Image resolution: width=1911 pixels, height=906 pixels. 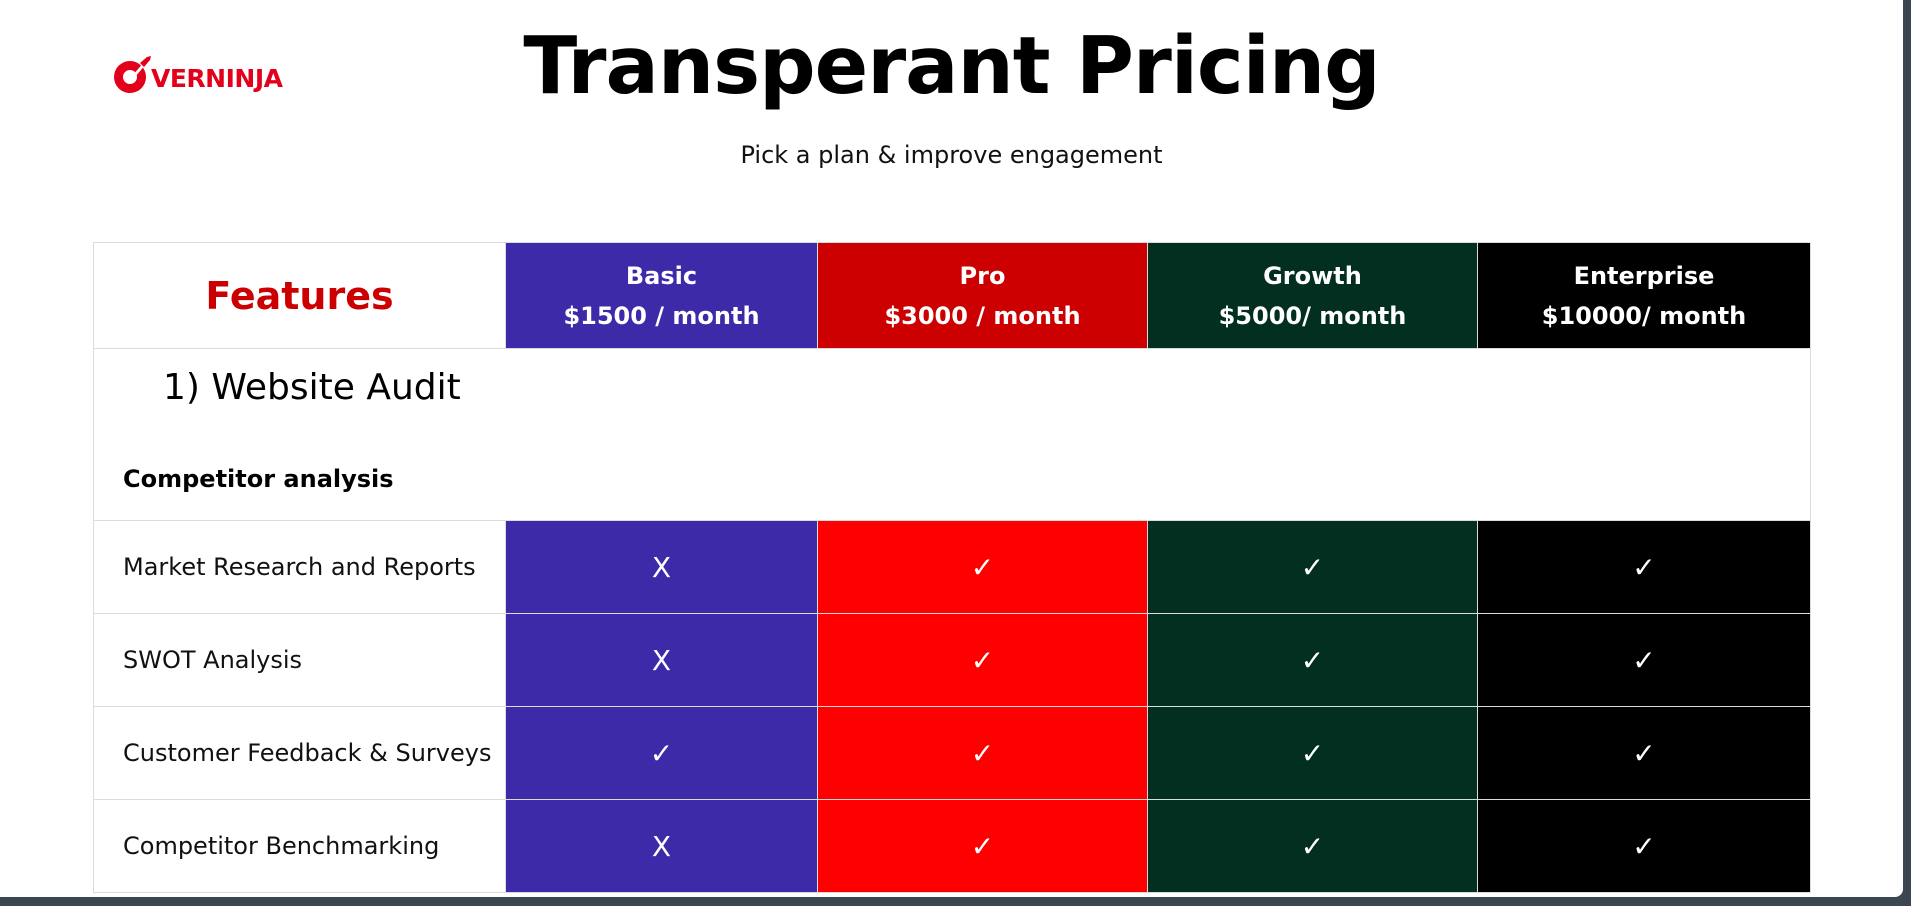 I want to click on plan-header-growth: Growth $5000/ month, so click(x=1312, y=295).